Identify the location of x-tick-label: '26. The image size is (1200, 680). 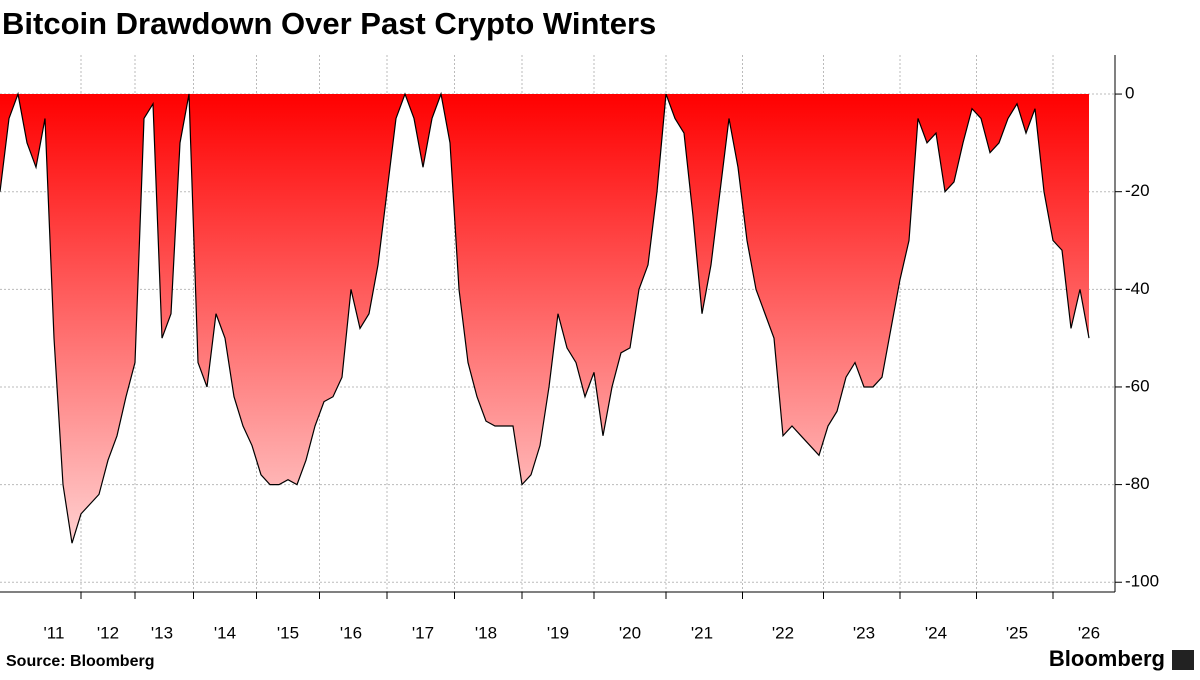
(1089, 632).